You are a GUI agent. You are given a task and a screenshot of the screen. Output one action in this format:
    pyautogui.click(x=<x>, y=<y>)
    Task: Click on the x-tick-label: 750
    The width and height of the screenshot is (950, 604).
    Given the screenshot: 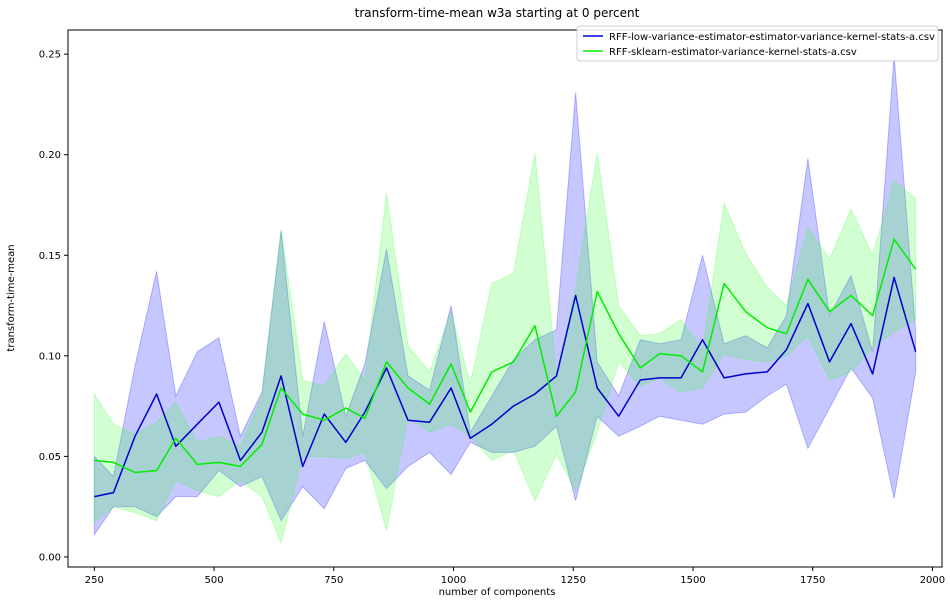 What is the action you would take?
    pyautogui.click(x=333, y=580)
    